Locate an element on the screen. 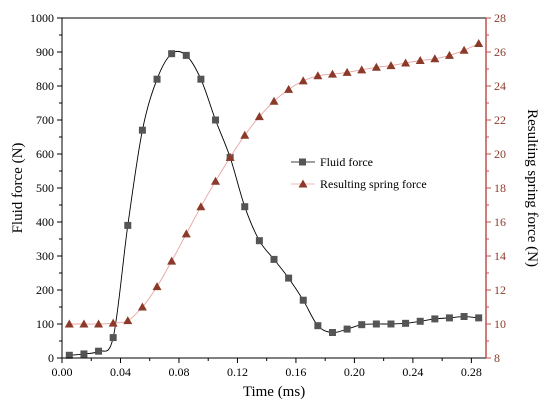 The image size is (550, 408). y-left-tick-label: 300 is located at coordinates (45, 256).